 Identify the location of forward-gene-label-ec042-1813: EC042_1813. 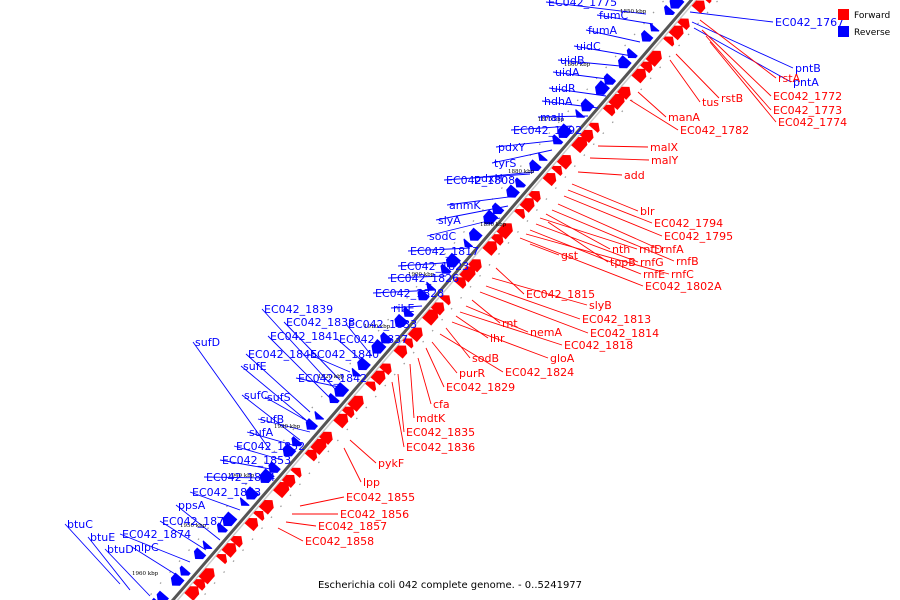
(616, 319).